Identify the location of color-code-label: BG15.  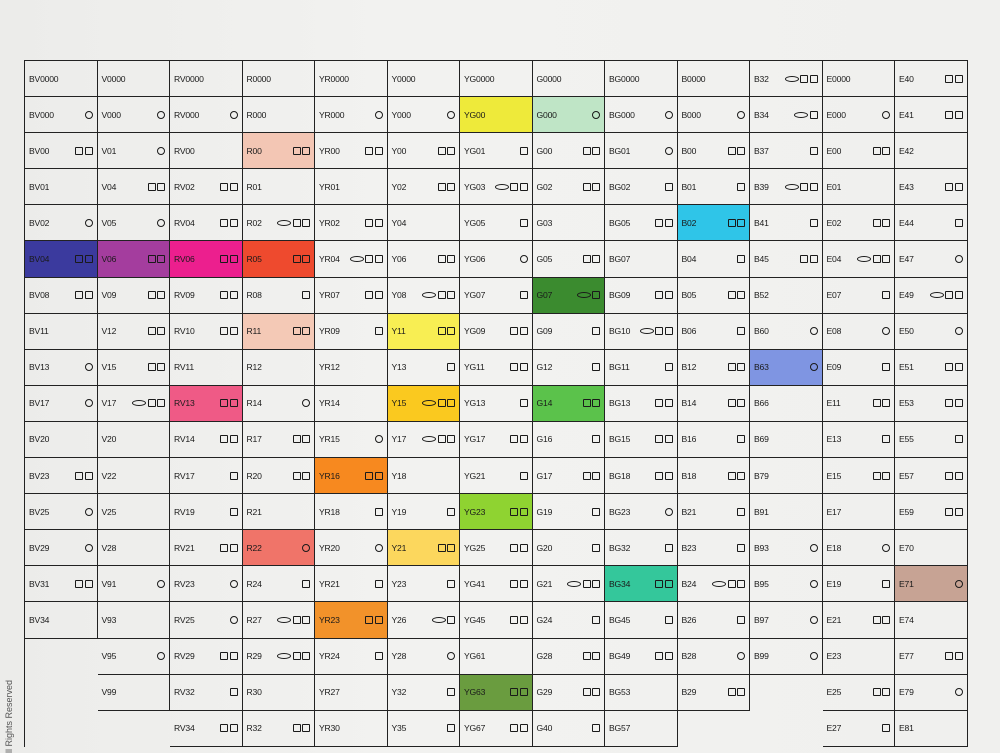
(620, 439).